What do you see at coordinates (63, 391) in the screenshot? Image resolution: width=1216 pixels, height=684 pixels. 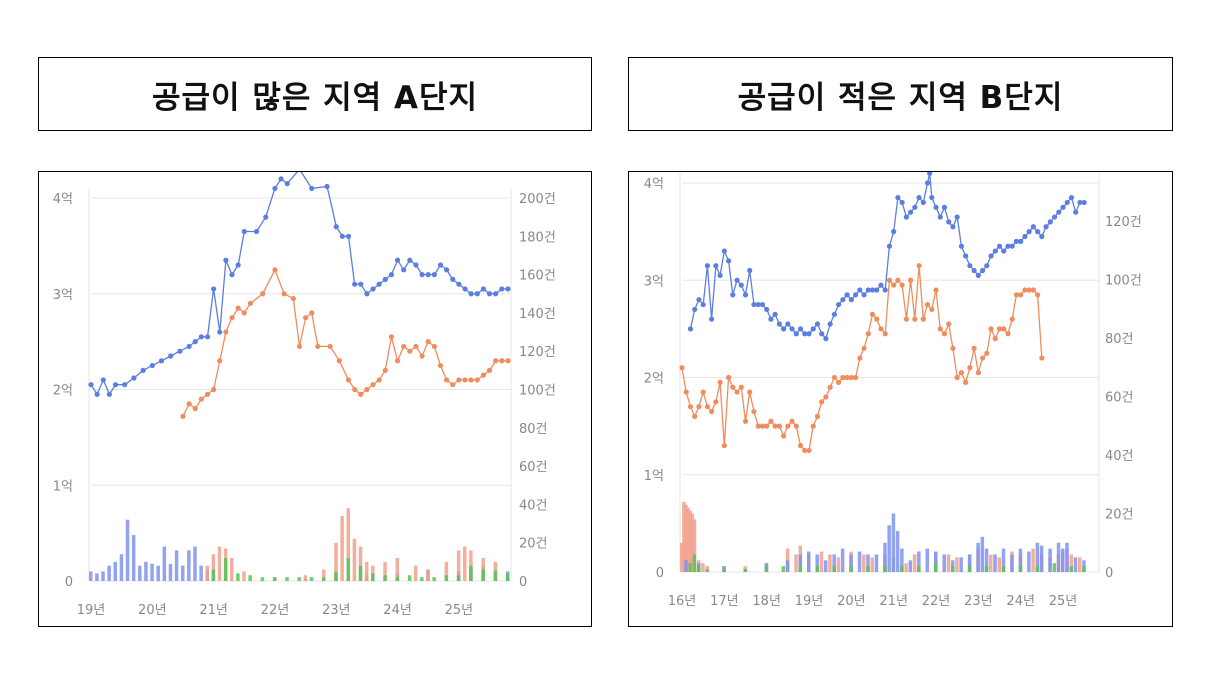 I see `y-left-tick-label: 2억` at bounding box center [63, 391].